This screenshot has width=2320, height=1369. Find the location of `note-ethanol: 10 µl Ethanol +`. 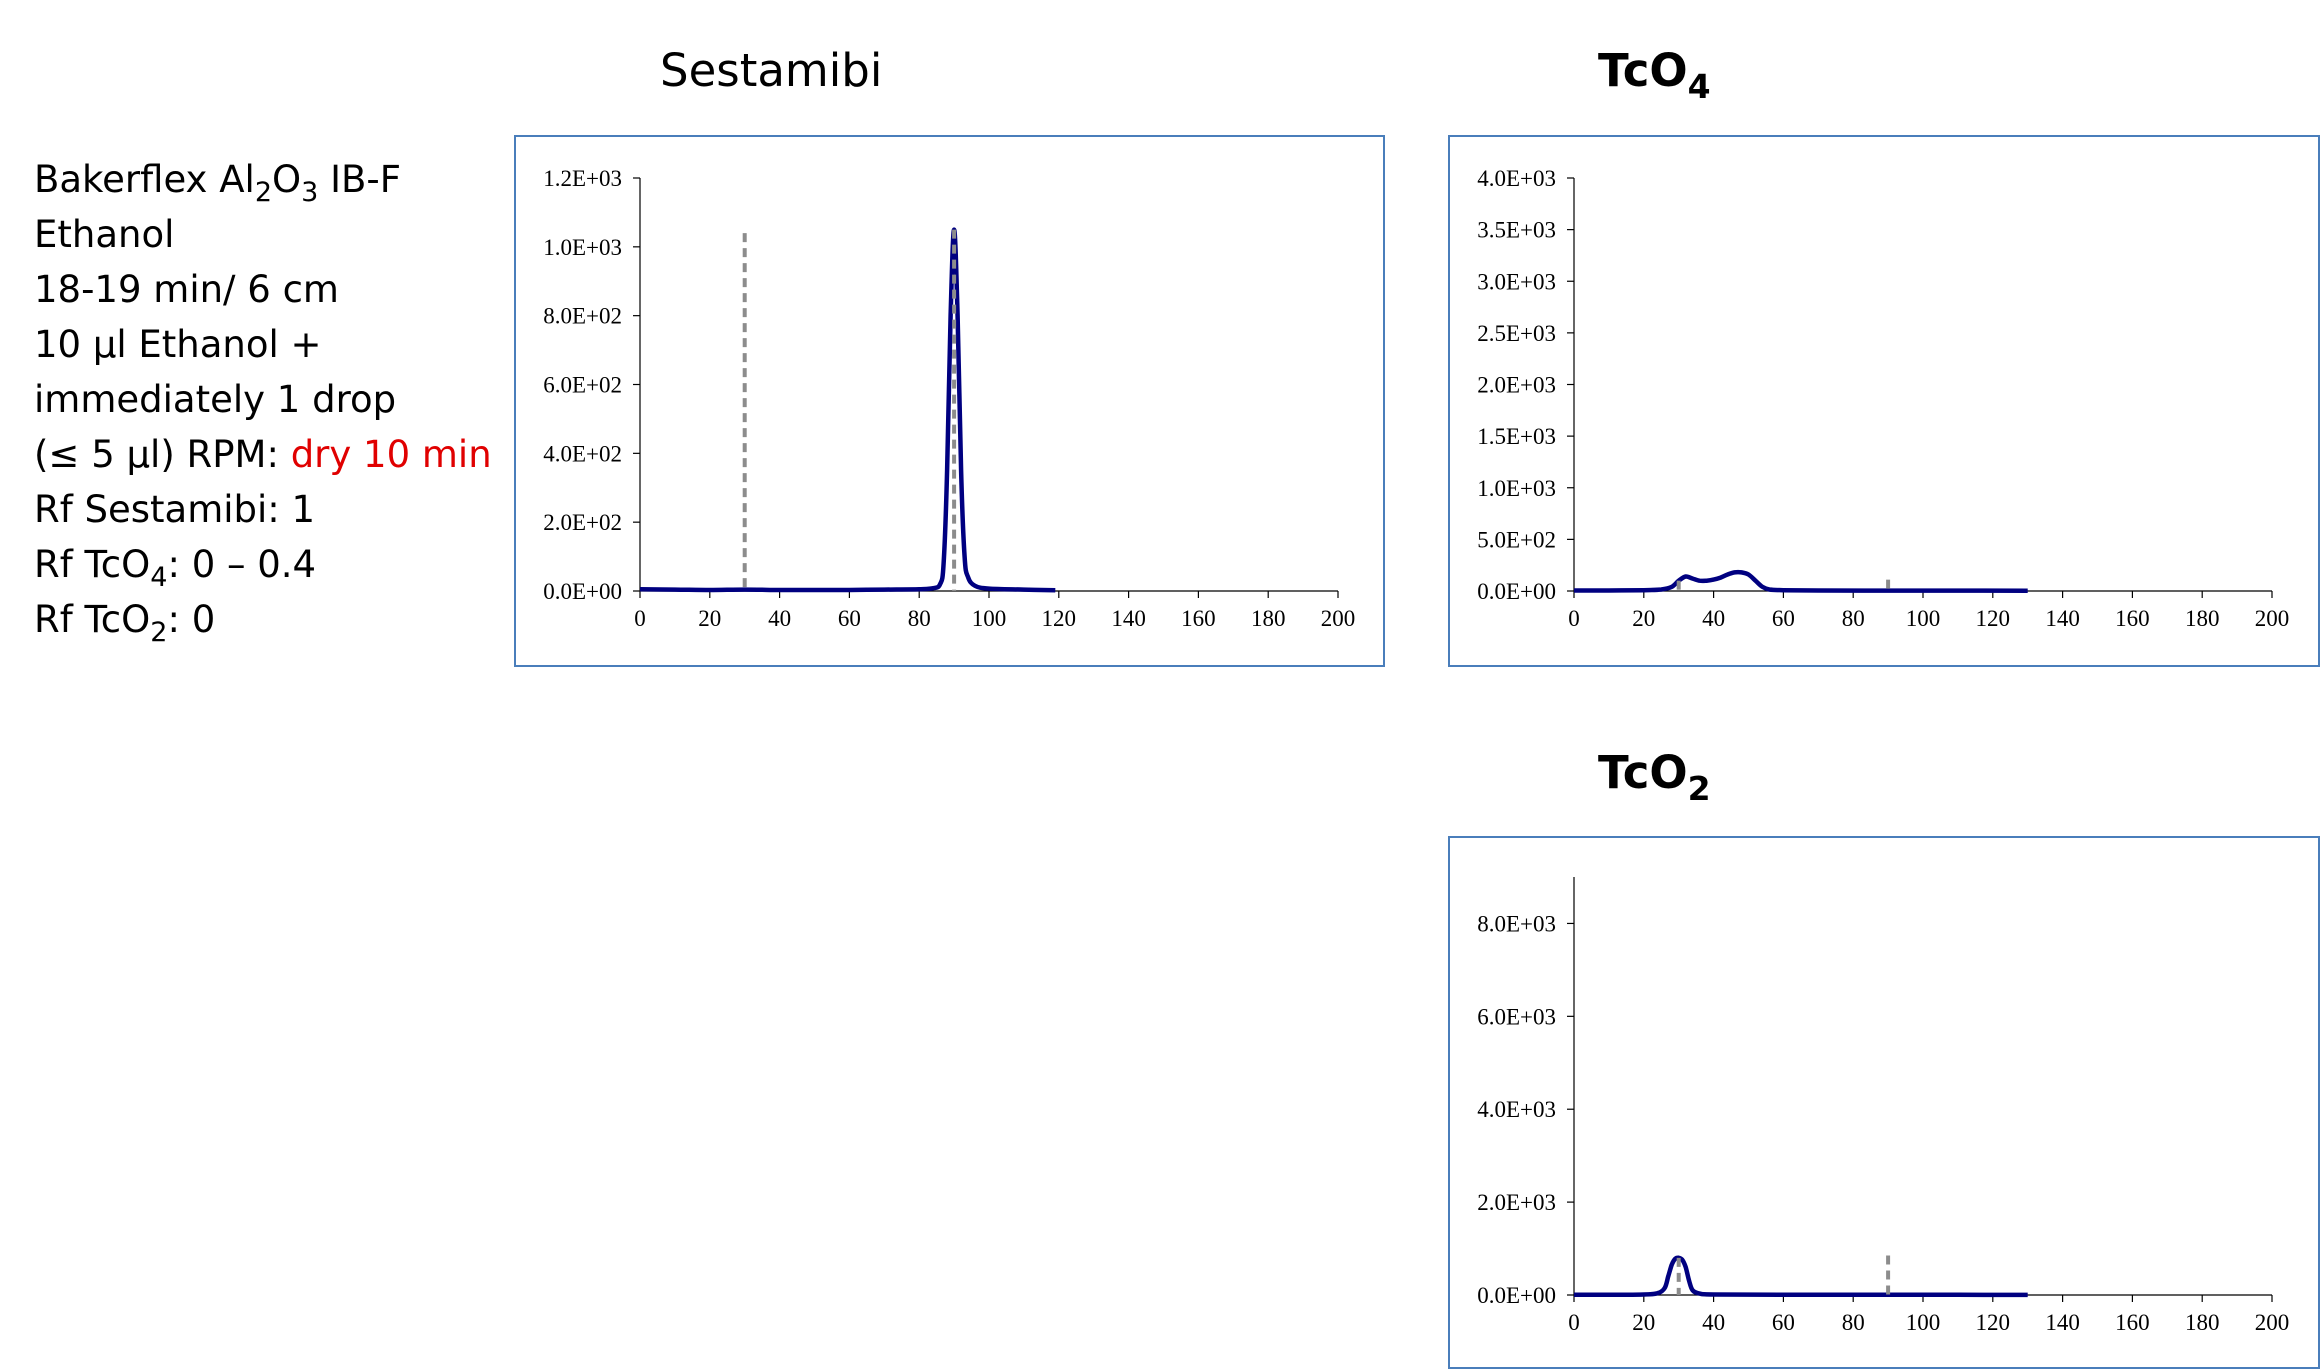

note-ethanol: 10 µl Ethanol + is located at coordinates (178, 344).